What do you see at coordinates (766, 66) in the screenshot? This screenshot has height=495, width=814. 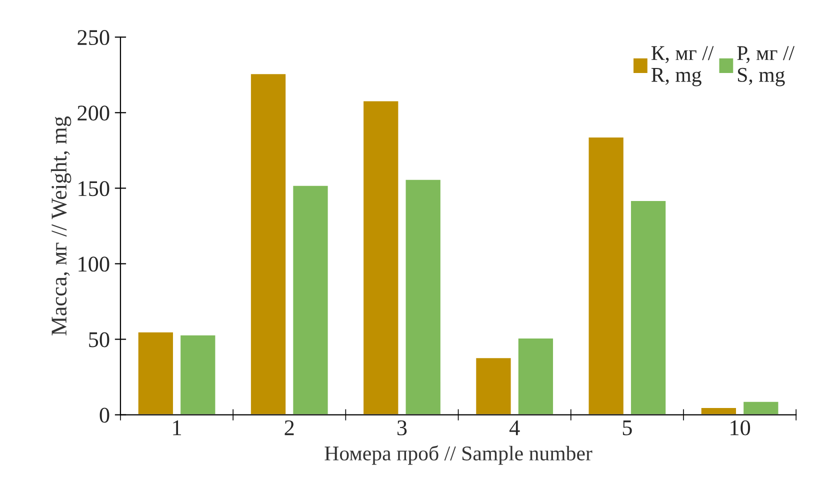 I see `legend-label: Р, мг // S, mg` at bounding box center [766, 66].